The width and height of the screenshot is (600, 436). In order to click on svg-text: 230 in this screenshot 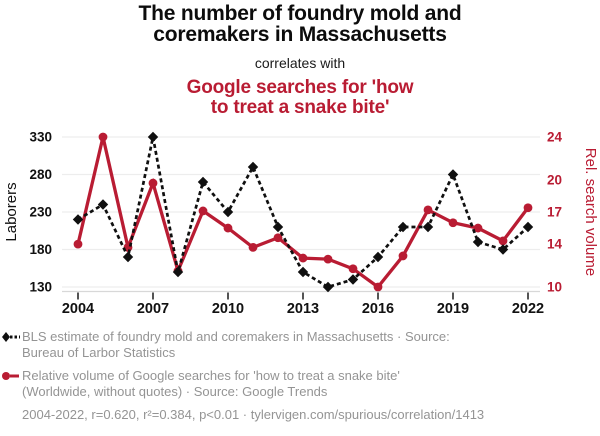, I will do `click(40, 212)`.